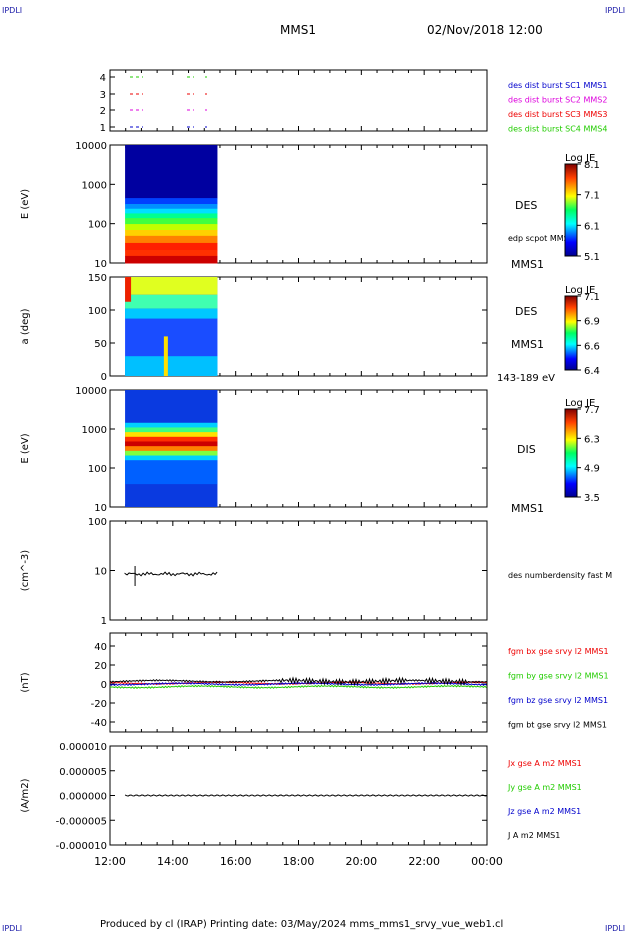  Describe the element at coordinates (100, 666) in the screenshot. I see `y-tick-label: 20` at that location.